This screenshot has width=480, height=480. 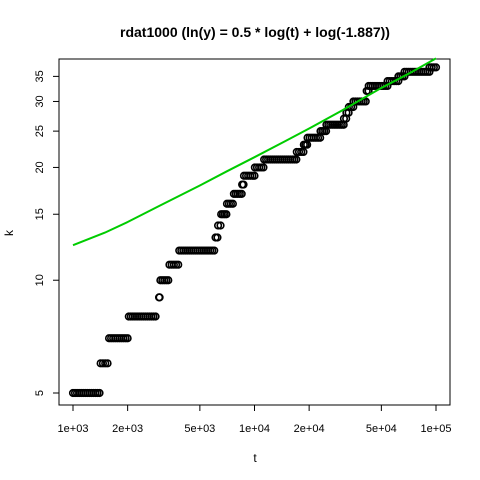 I want to click on x-tick-label: 5e+04, so click(x=381, y=429).